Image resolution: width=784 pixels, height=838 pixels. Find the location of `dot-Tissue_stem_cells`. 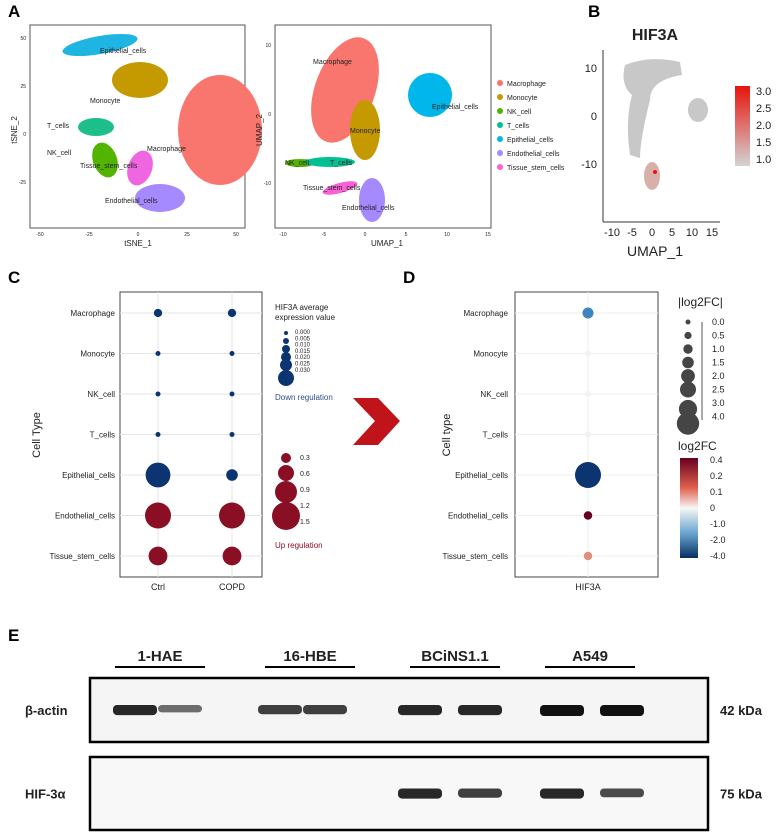

dot-Tissue_stem_cells is located at coordinates (588, 556).